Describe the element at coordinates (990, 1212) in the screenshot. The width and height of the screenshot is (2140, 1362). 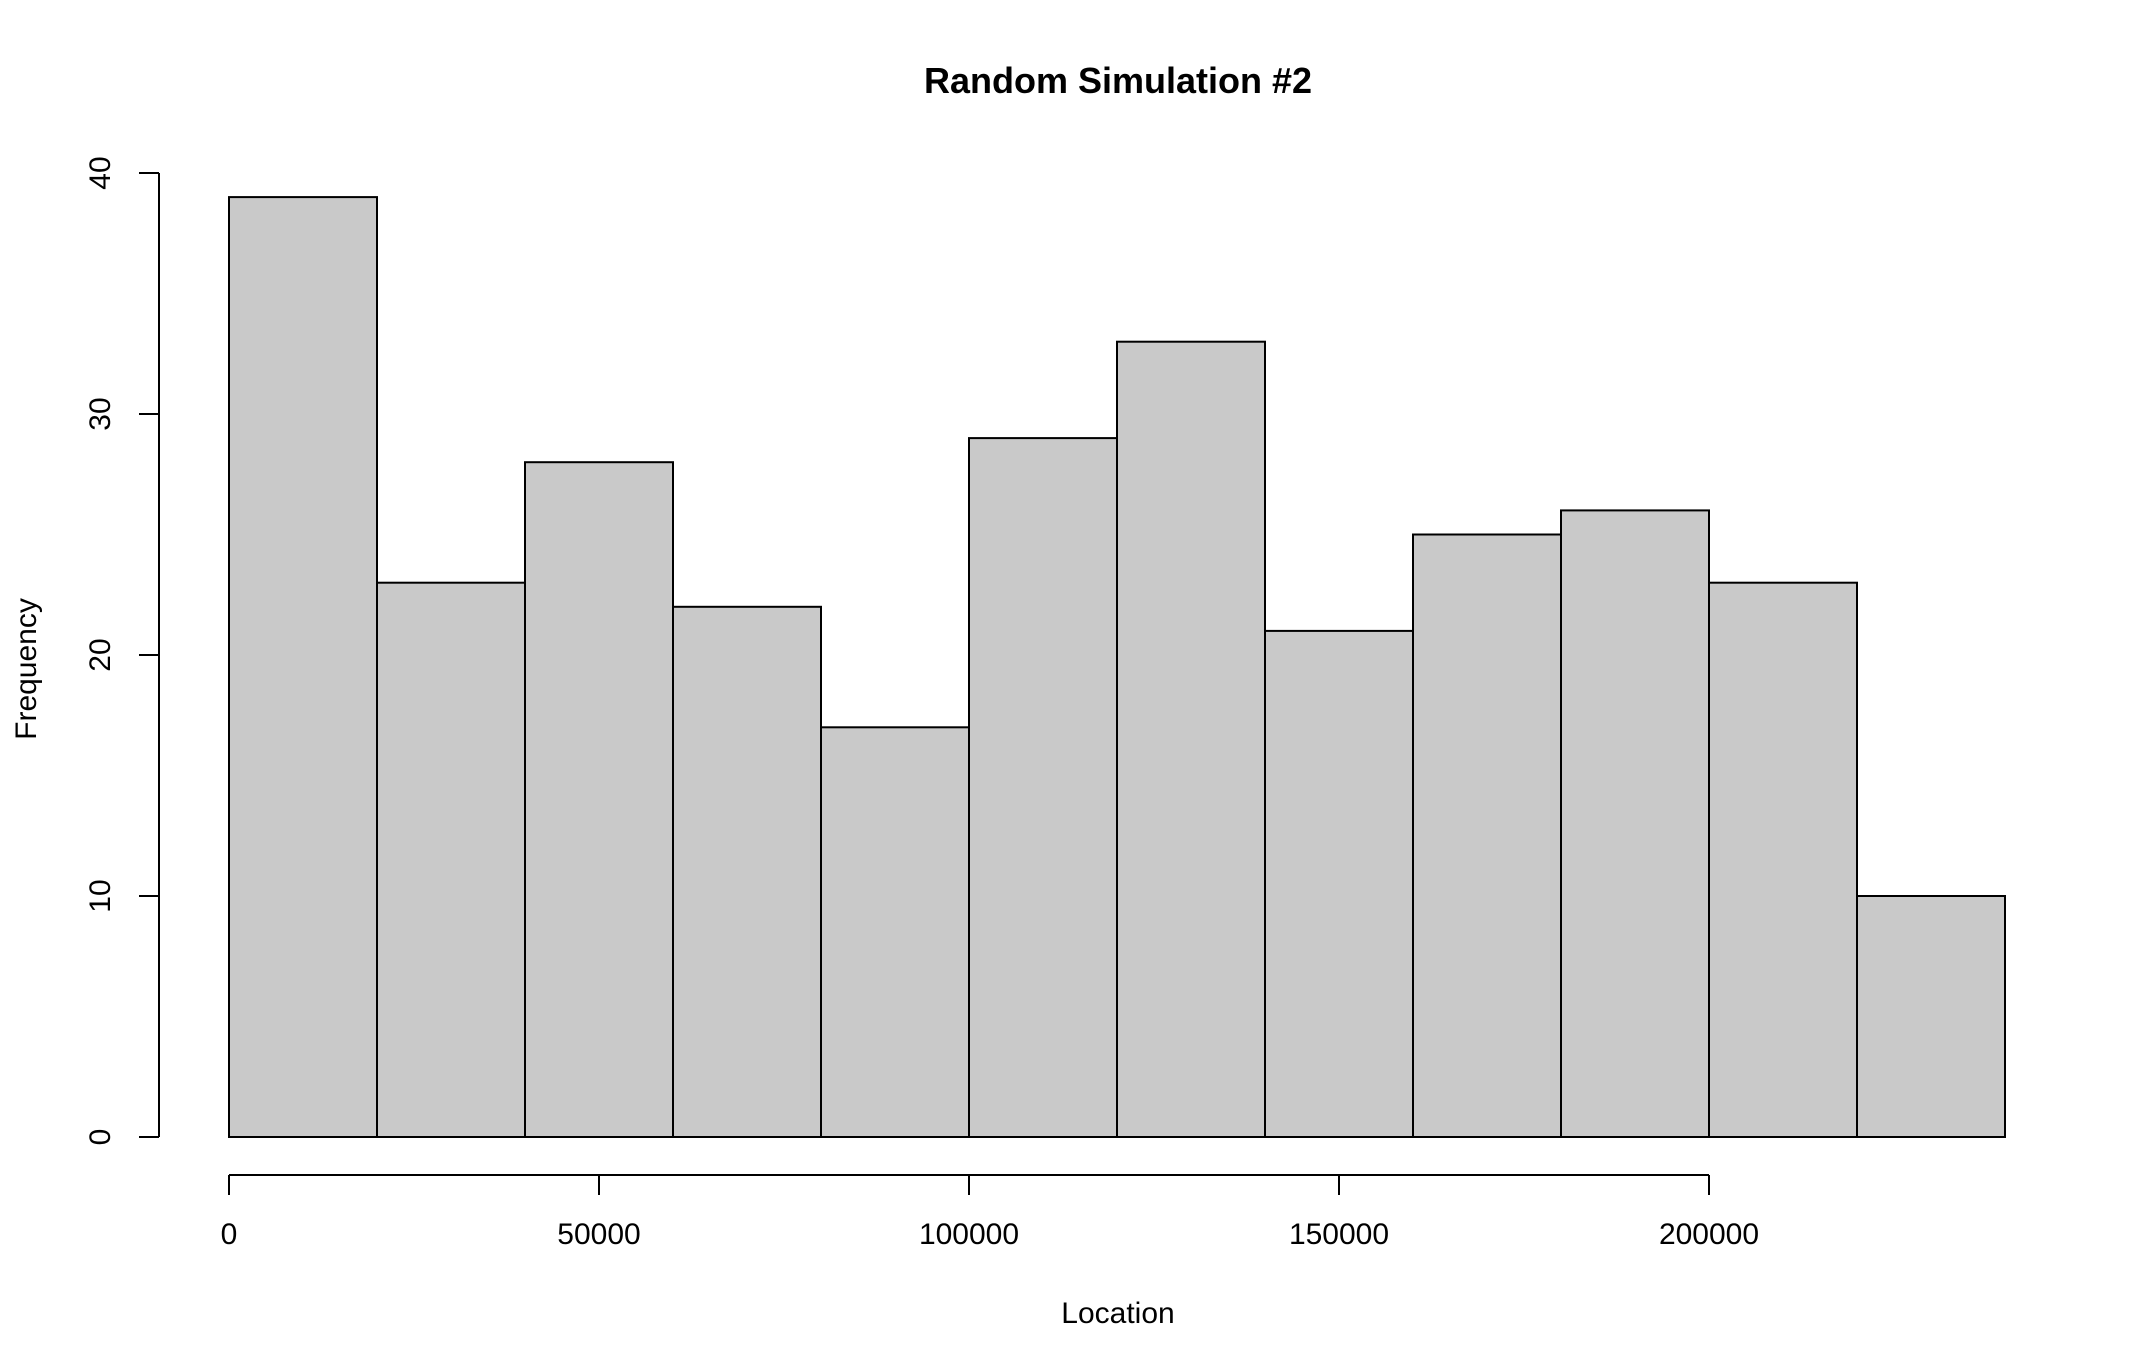
I see `x-axis: 0 50000 100000 150000 200000` at that location.